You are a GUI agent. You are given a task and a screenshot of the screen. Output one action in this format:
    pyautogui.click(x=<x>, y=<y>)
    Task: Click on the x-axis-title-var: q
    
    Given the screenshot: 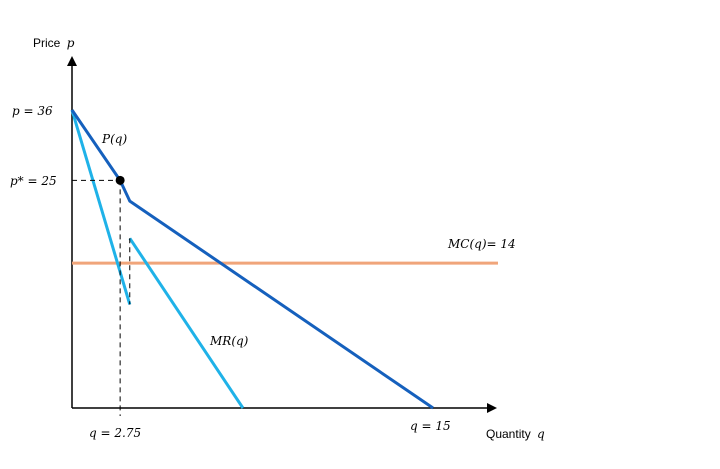 What is the action you would take?
    pyautogui.click(x=541, y=434)
    